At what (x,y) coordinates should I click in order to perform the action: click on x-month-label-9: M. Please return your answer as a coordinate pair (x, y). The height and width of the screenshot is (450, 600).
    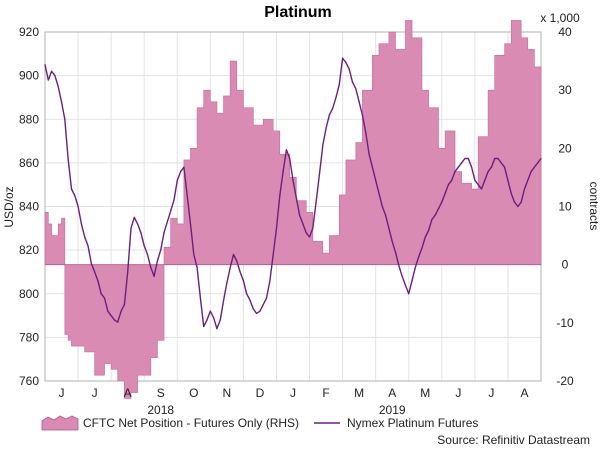
    Looking at the image, I should click on (359, 393).